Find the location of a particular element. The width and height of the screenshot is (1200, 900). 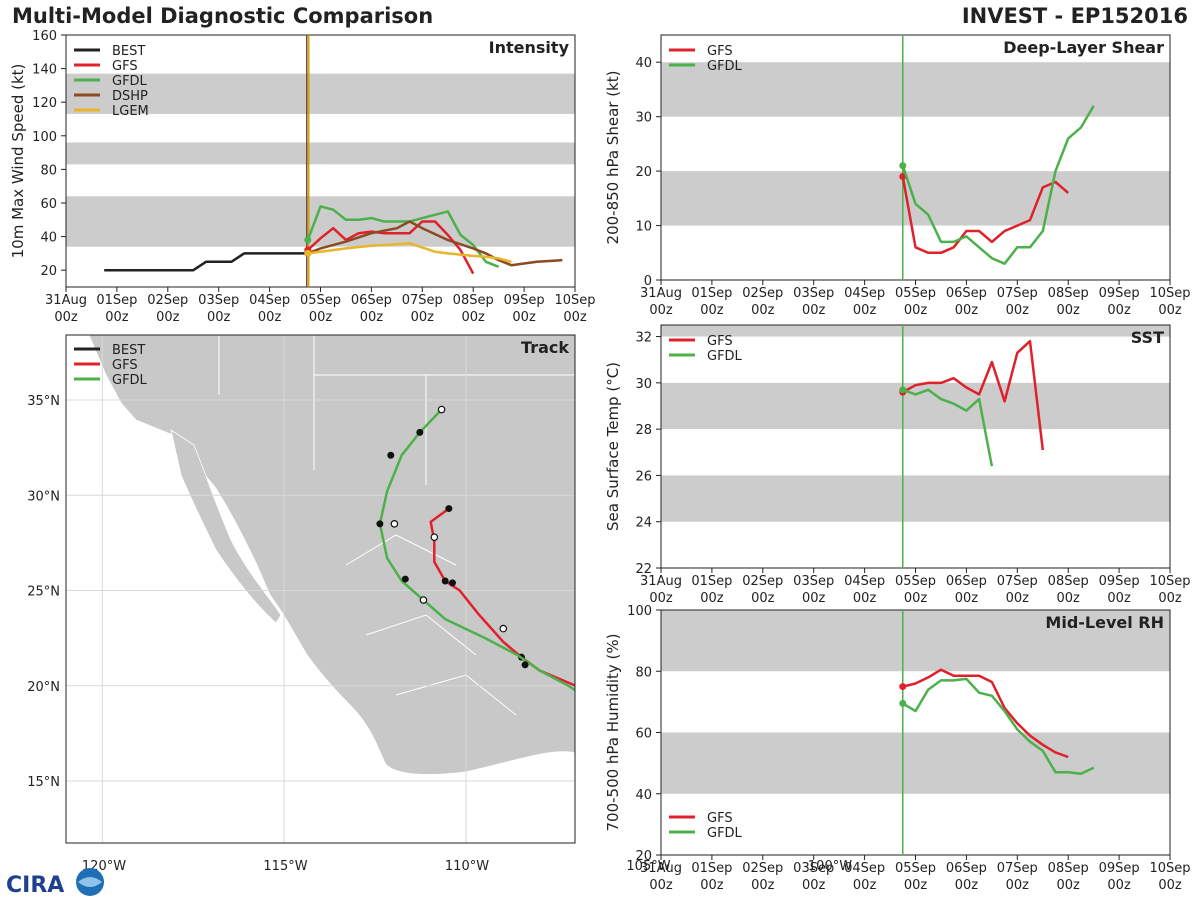

rh-xtick-label: 06Sep is located at coordinates (966, 868).